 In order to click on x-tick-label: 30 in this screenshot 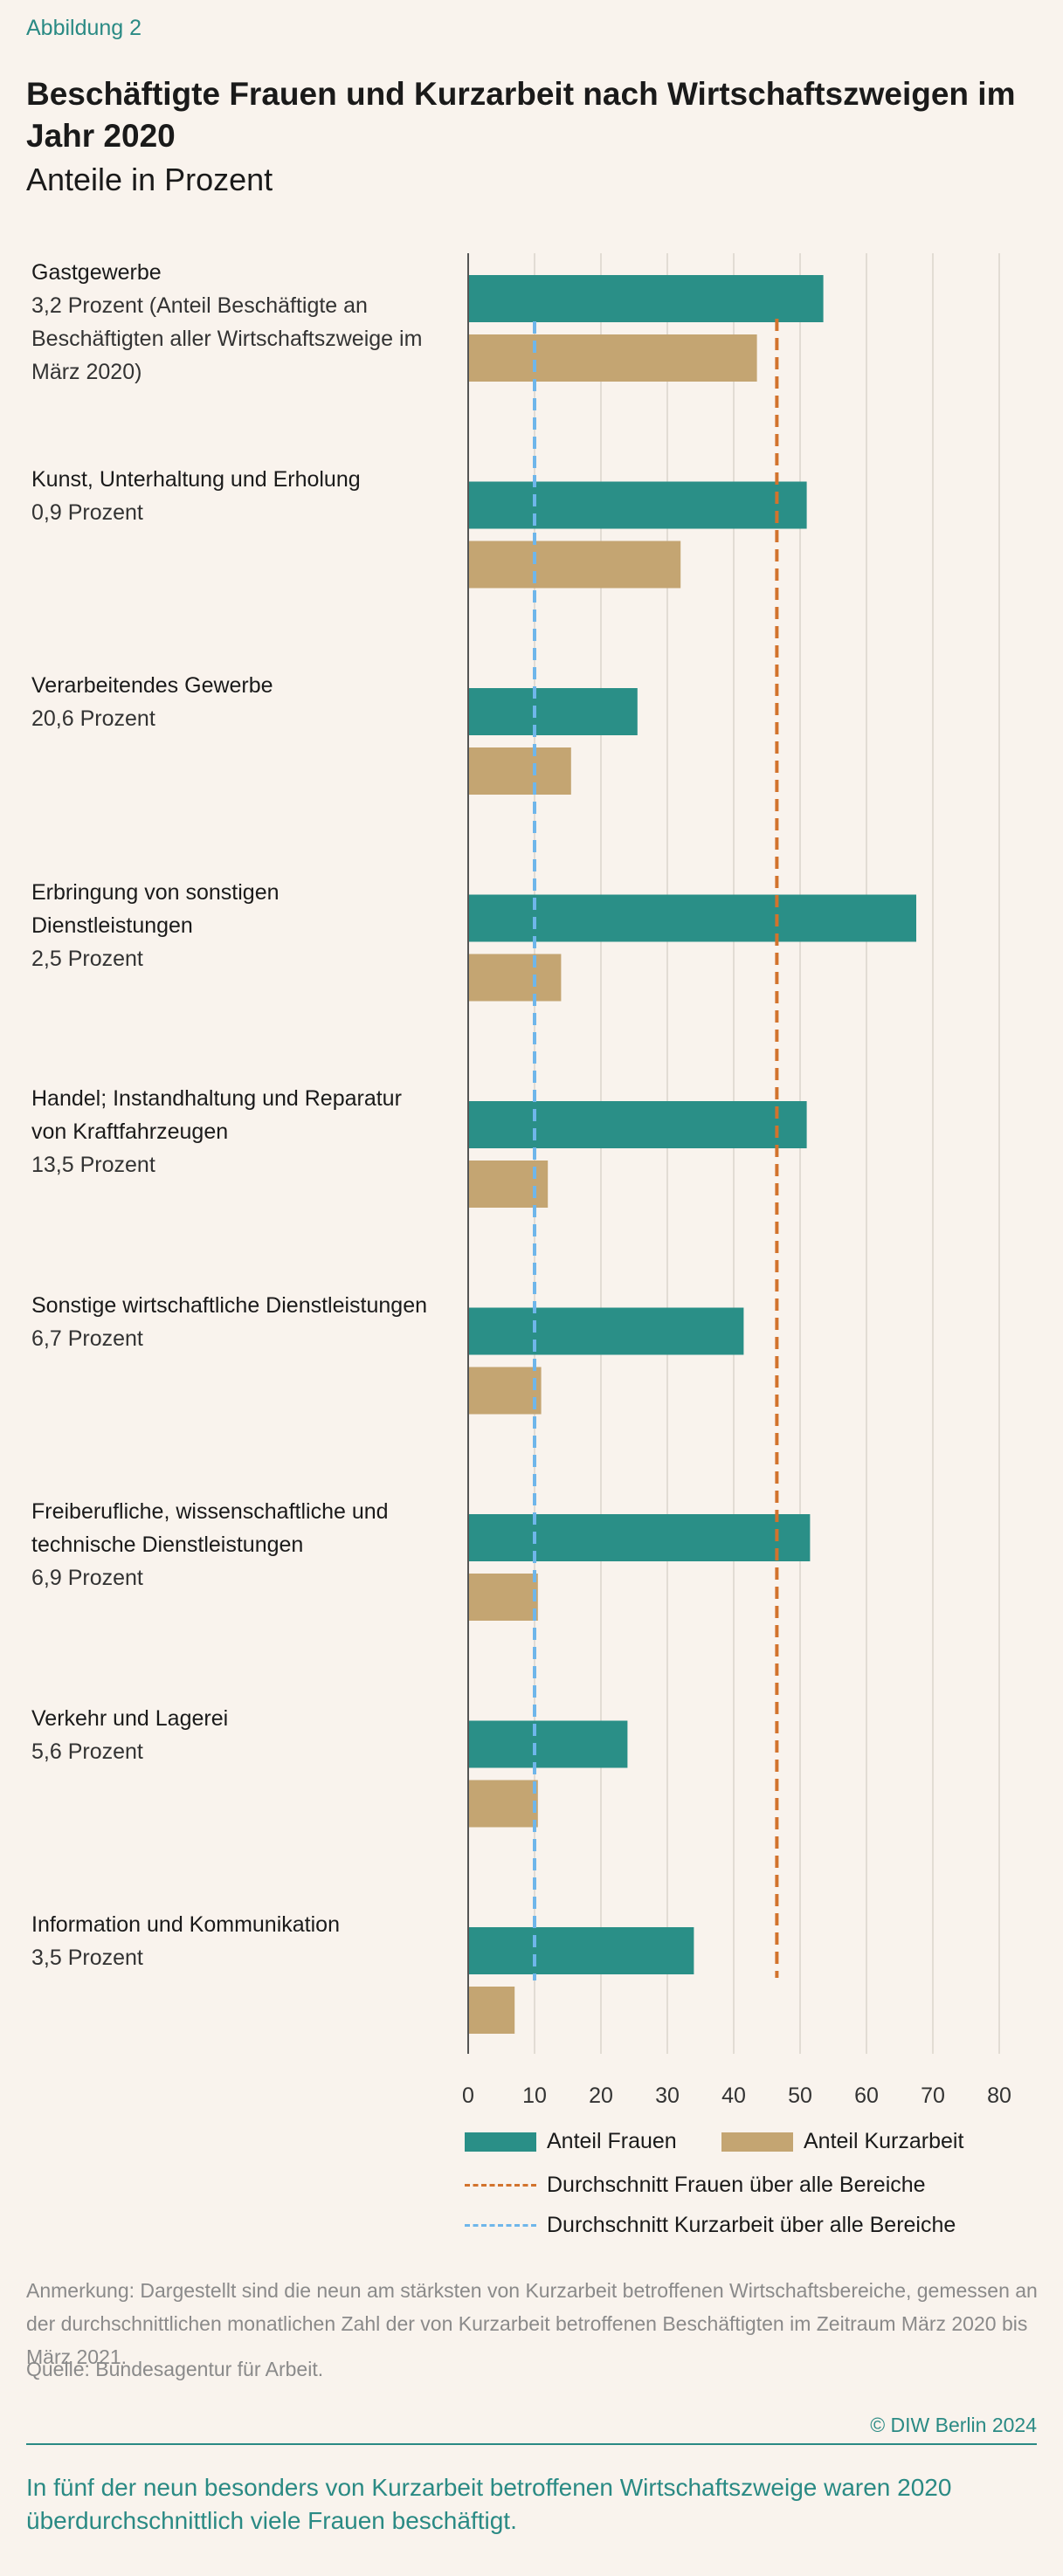, I will do `click(667, 2096)`.